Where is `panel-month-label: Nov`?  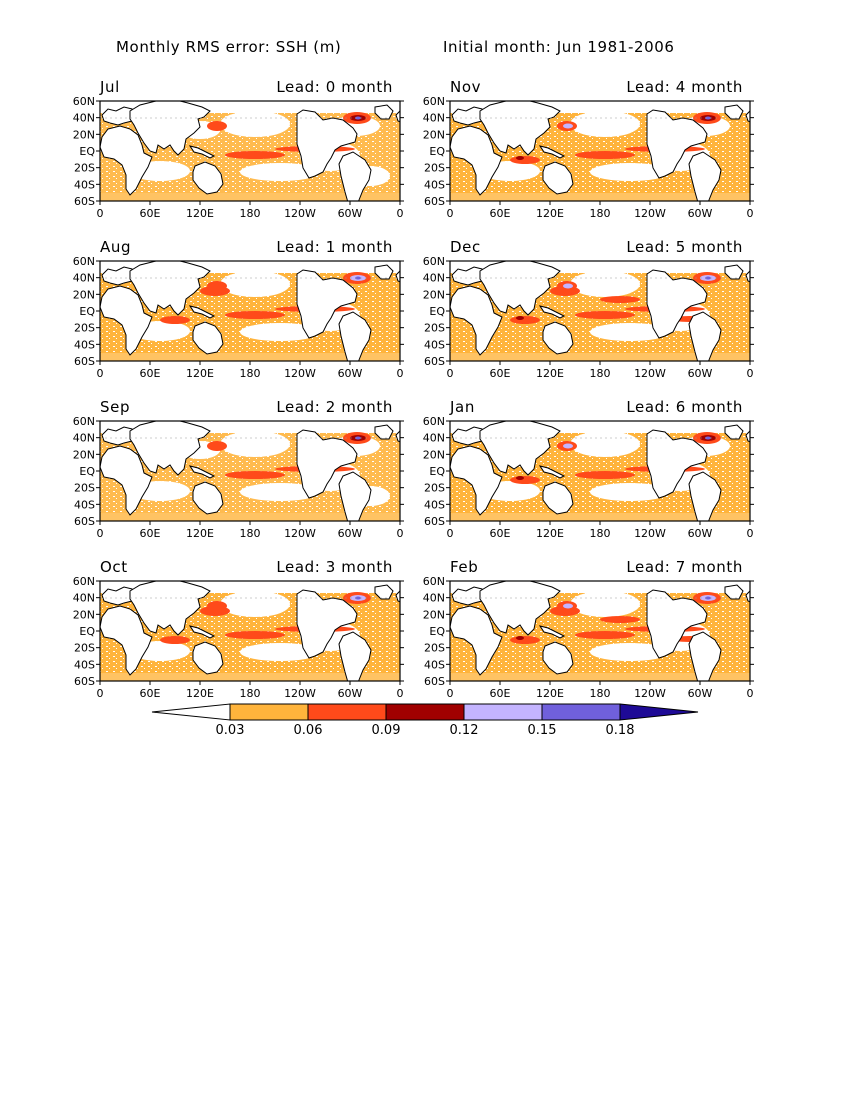 panel-month-label: Nov is located at coordinates (465, 87).